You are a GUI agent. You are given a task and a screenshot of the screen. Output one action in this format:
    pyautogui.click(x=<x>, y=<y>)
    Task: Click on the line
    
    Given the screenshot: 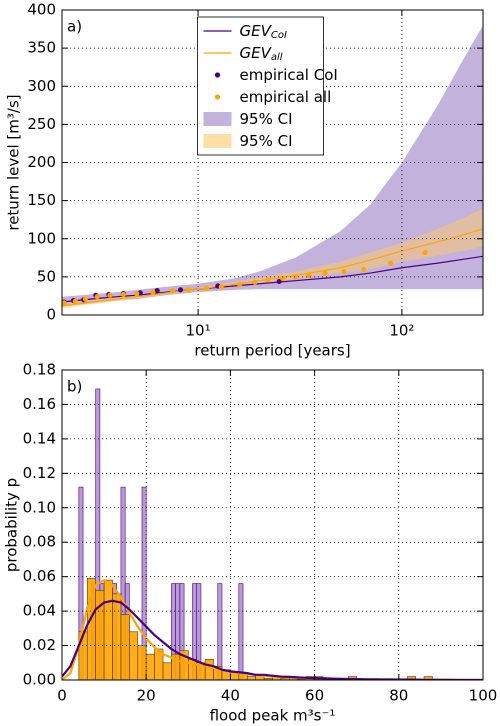 What is the action you would take?
    pyautogui.click(x=272, y=267)
    